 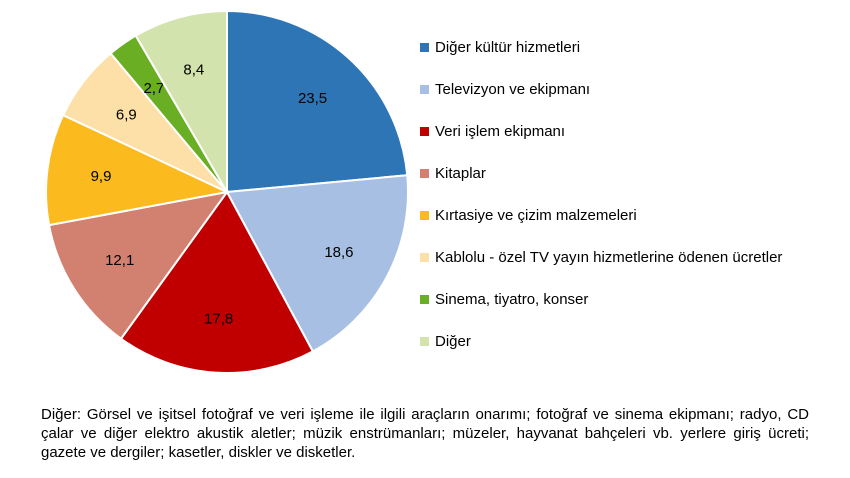 What do you see at coordinates (193, 69) in the screenshot?
I see `data-label: 8,4` at bounding box center [193, 69].